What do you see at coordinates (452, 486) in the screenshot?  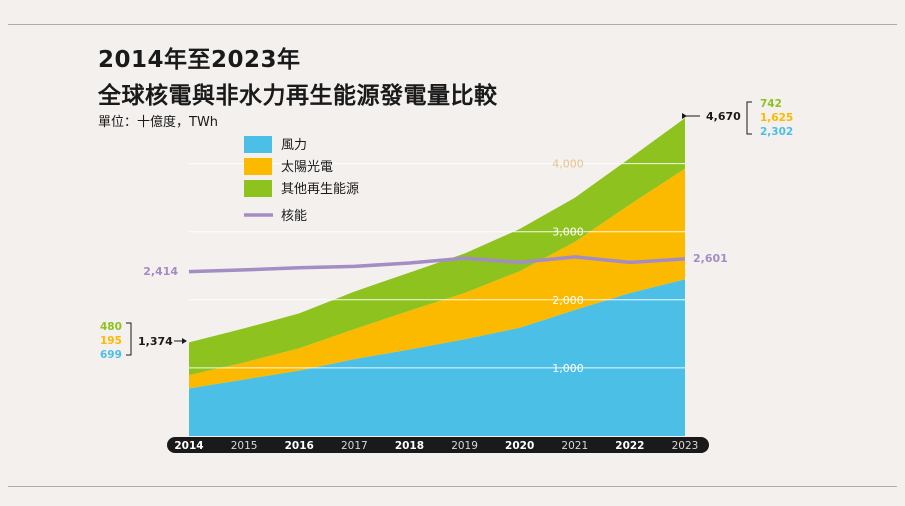 I see `bottom-rule` at bounding box center [452, 486].